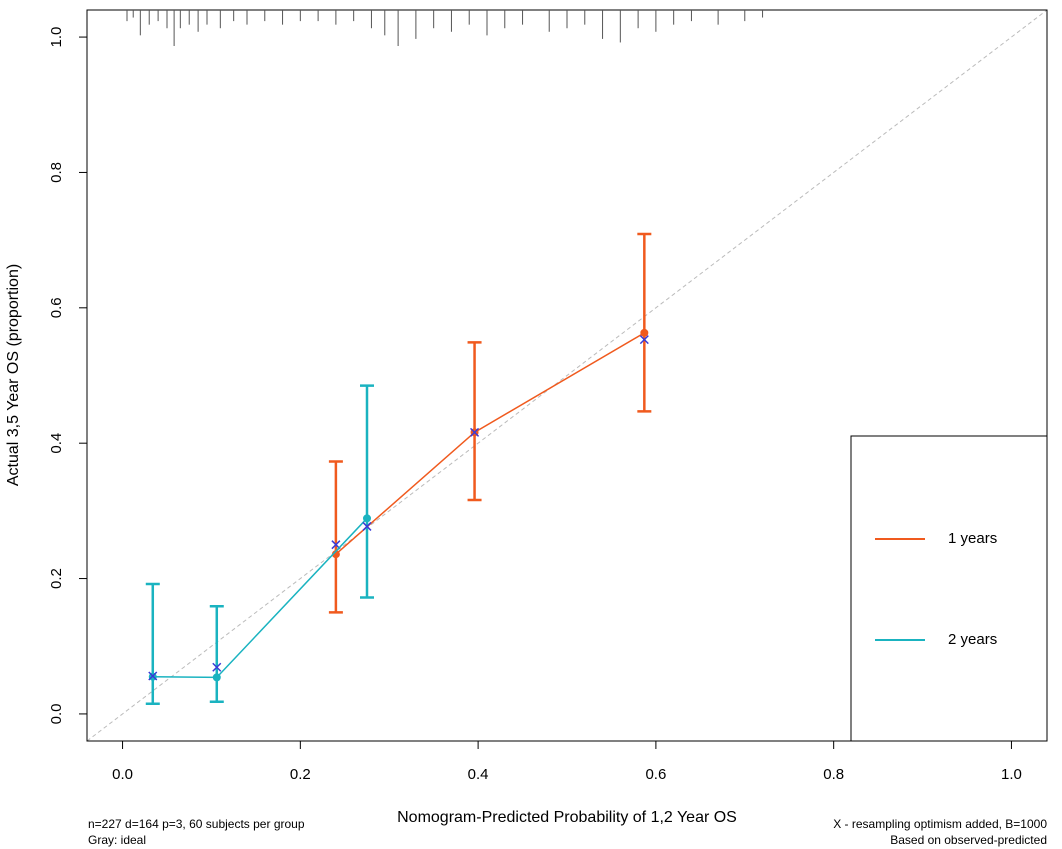 The height and width of the screenshot is (849, 1062). I want to click on y-tick-label: 0.0, so click(56, 713).